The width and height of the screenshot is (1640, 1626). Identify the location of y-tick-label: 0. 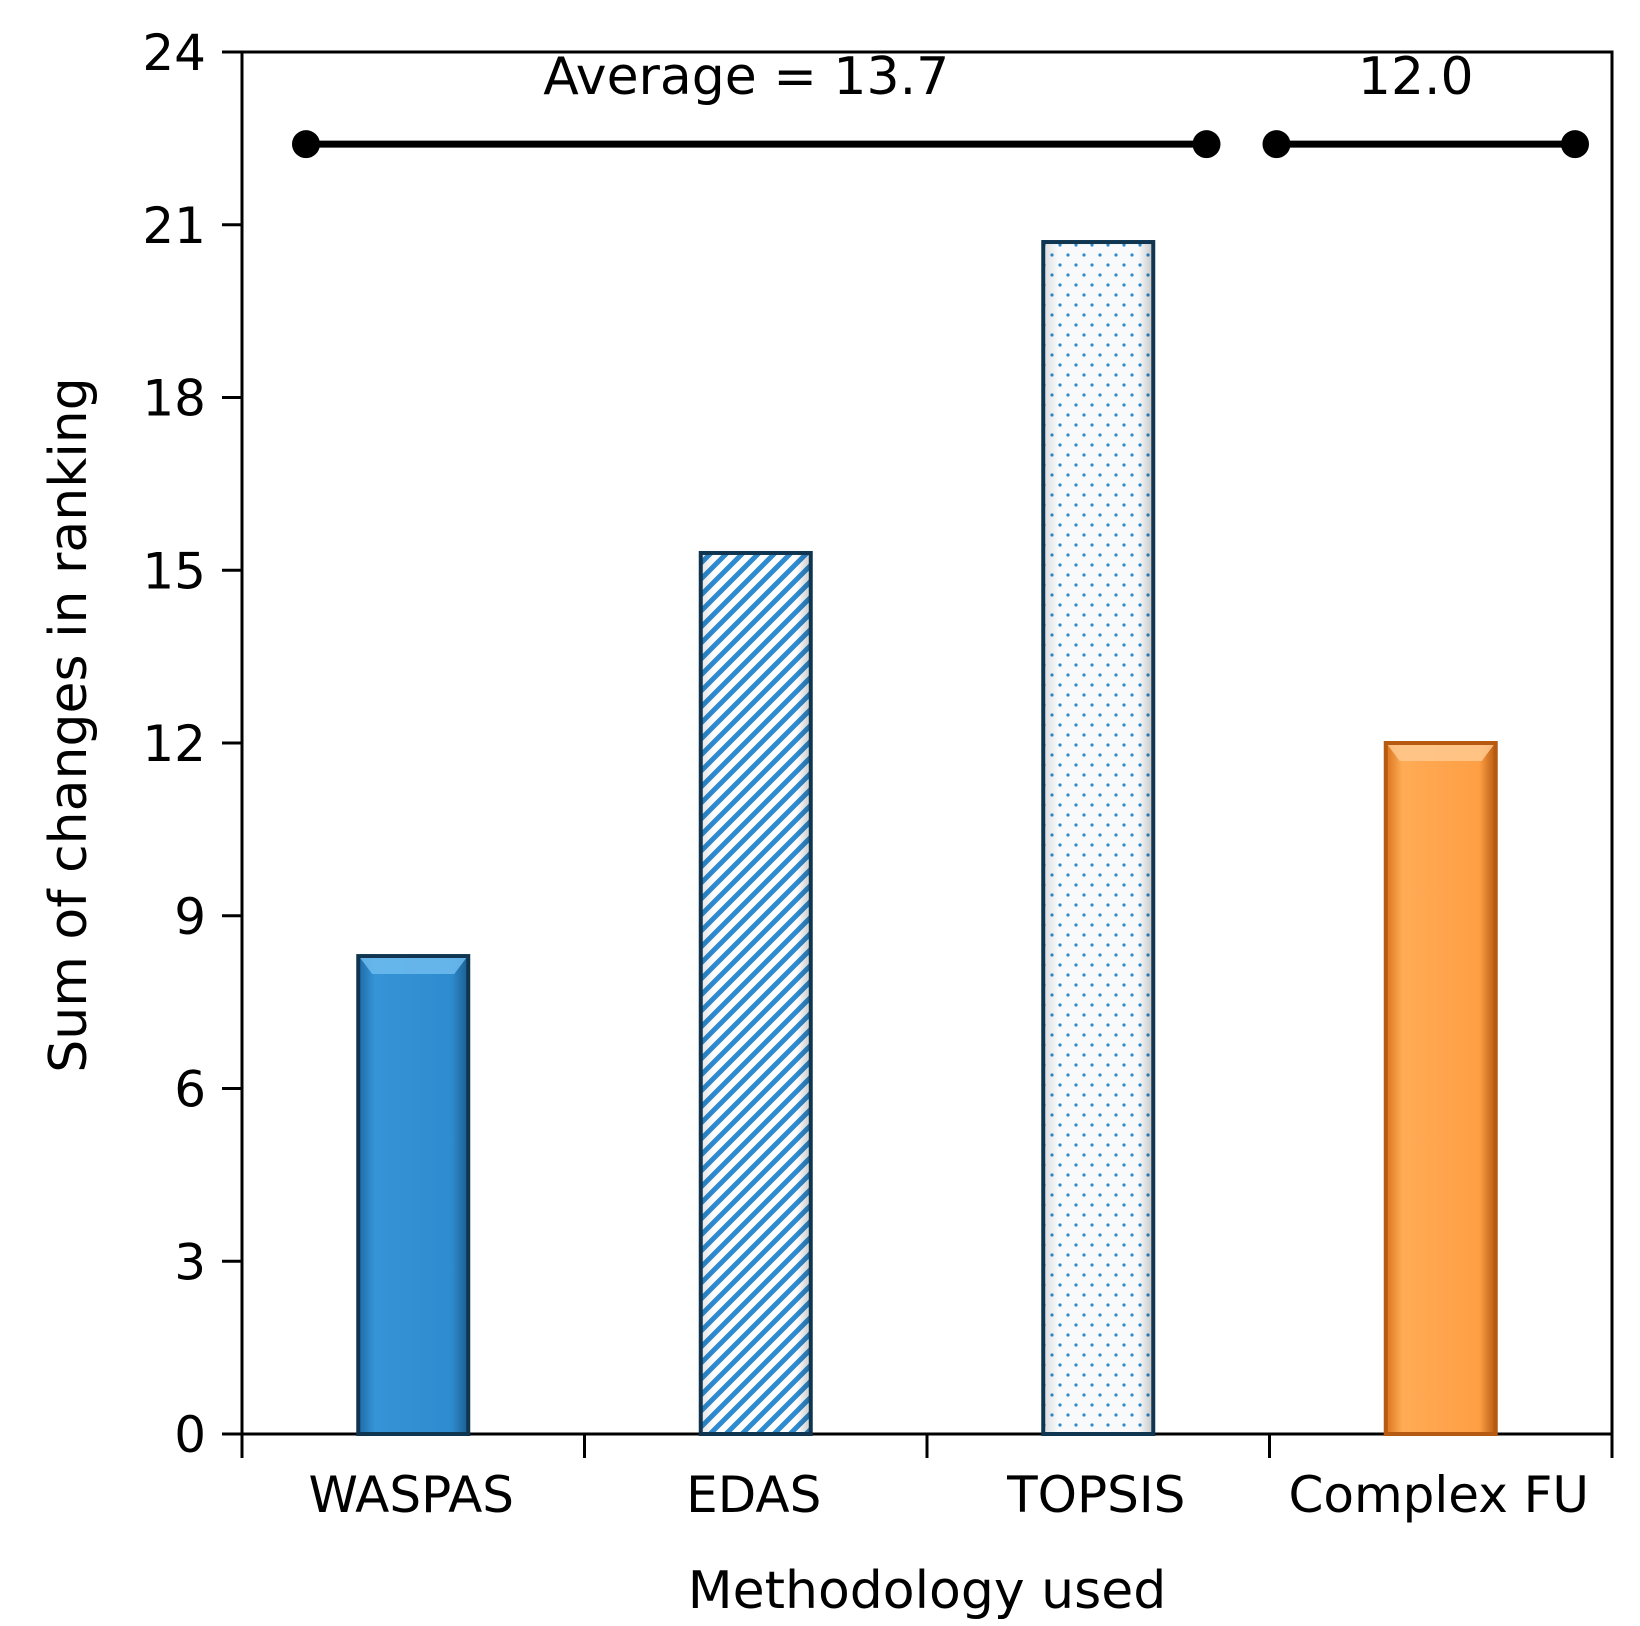
(190, 1435).